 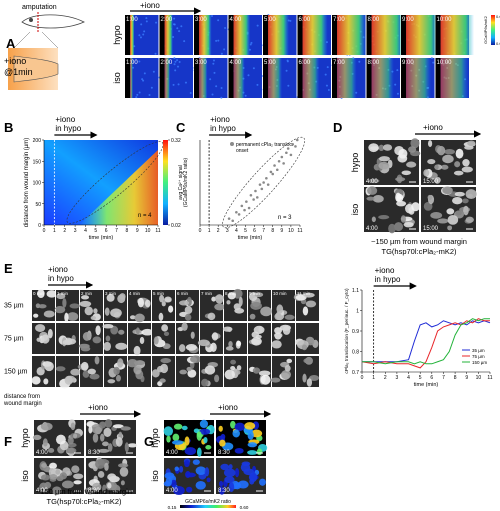 I want to click on panel-label: G, so click(x=149, y=441).